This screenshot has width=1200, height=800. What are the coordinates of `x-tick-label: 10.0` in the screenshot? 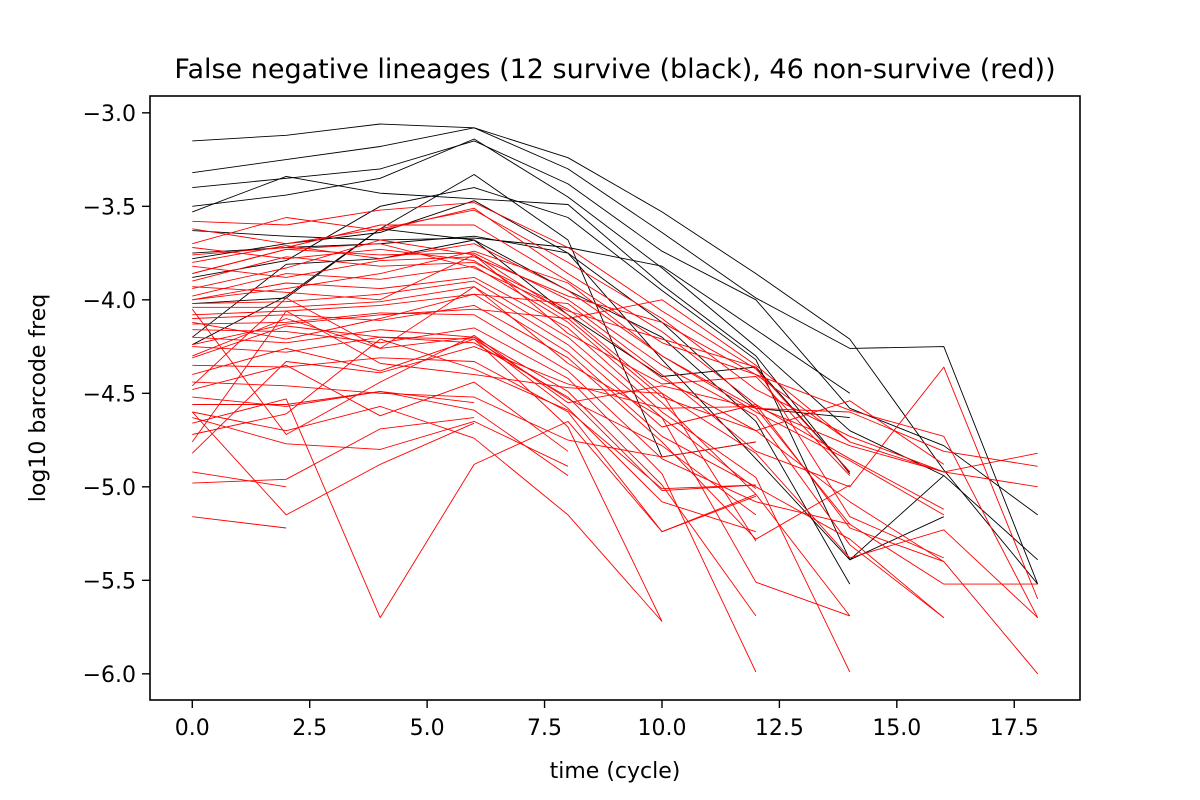 It's located at (661, 728).